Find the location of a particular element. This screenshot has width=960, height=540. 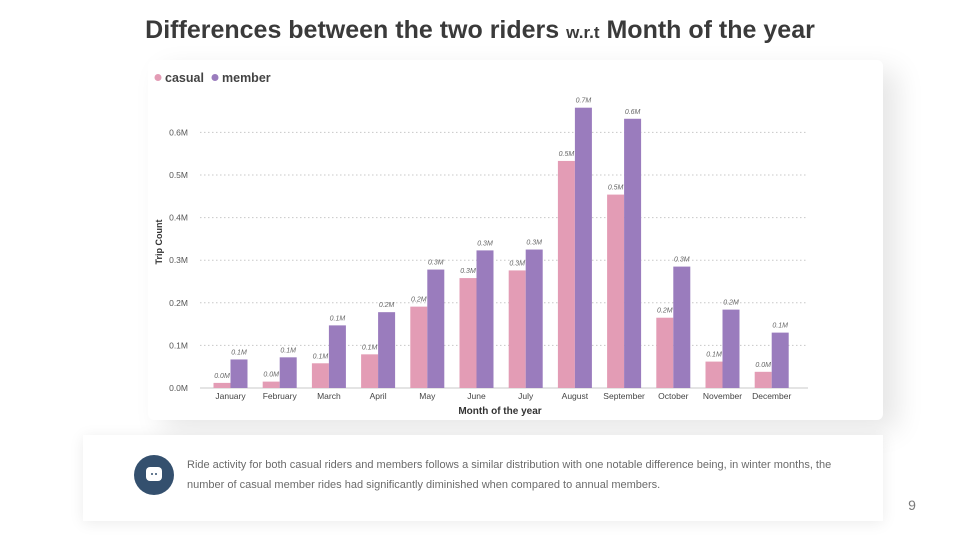

legend: casual member is located at coordinates (212, 78).